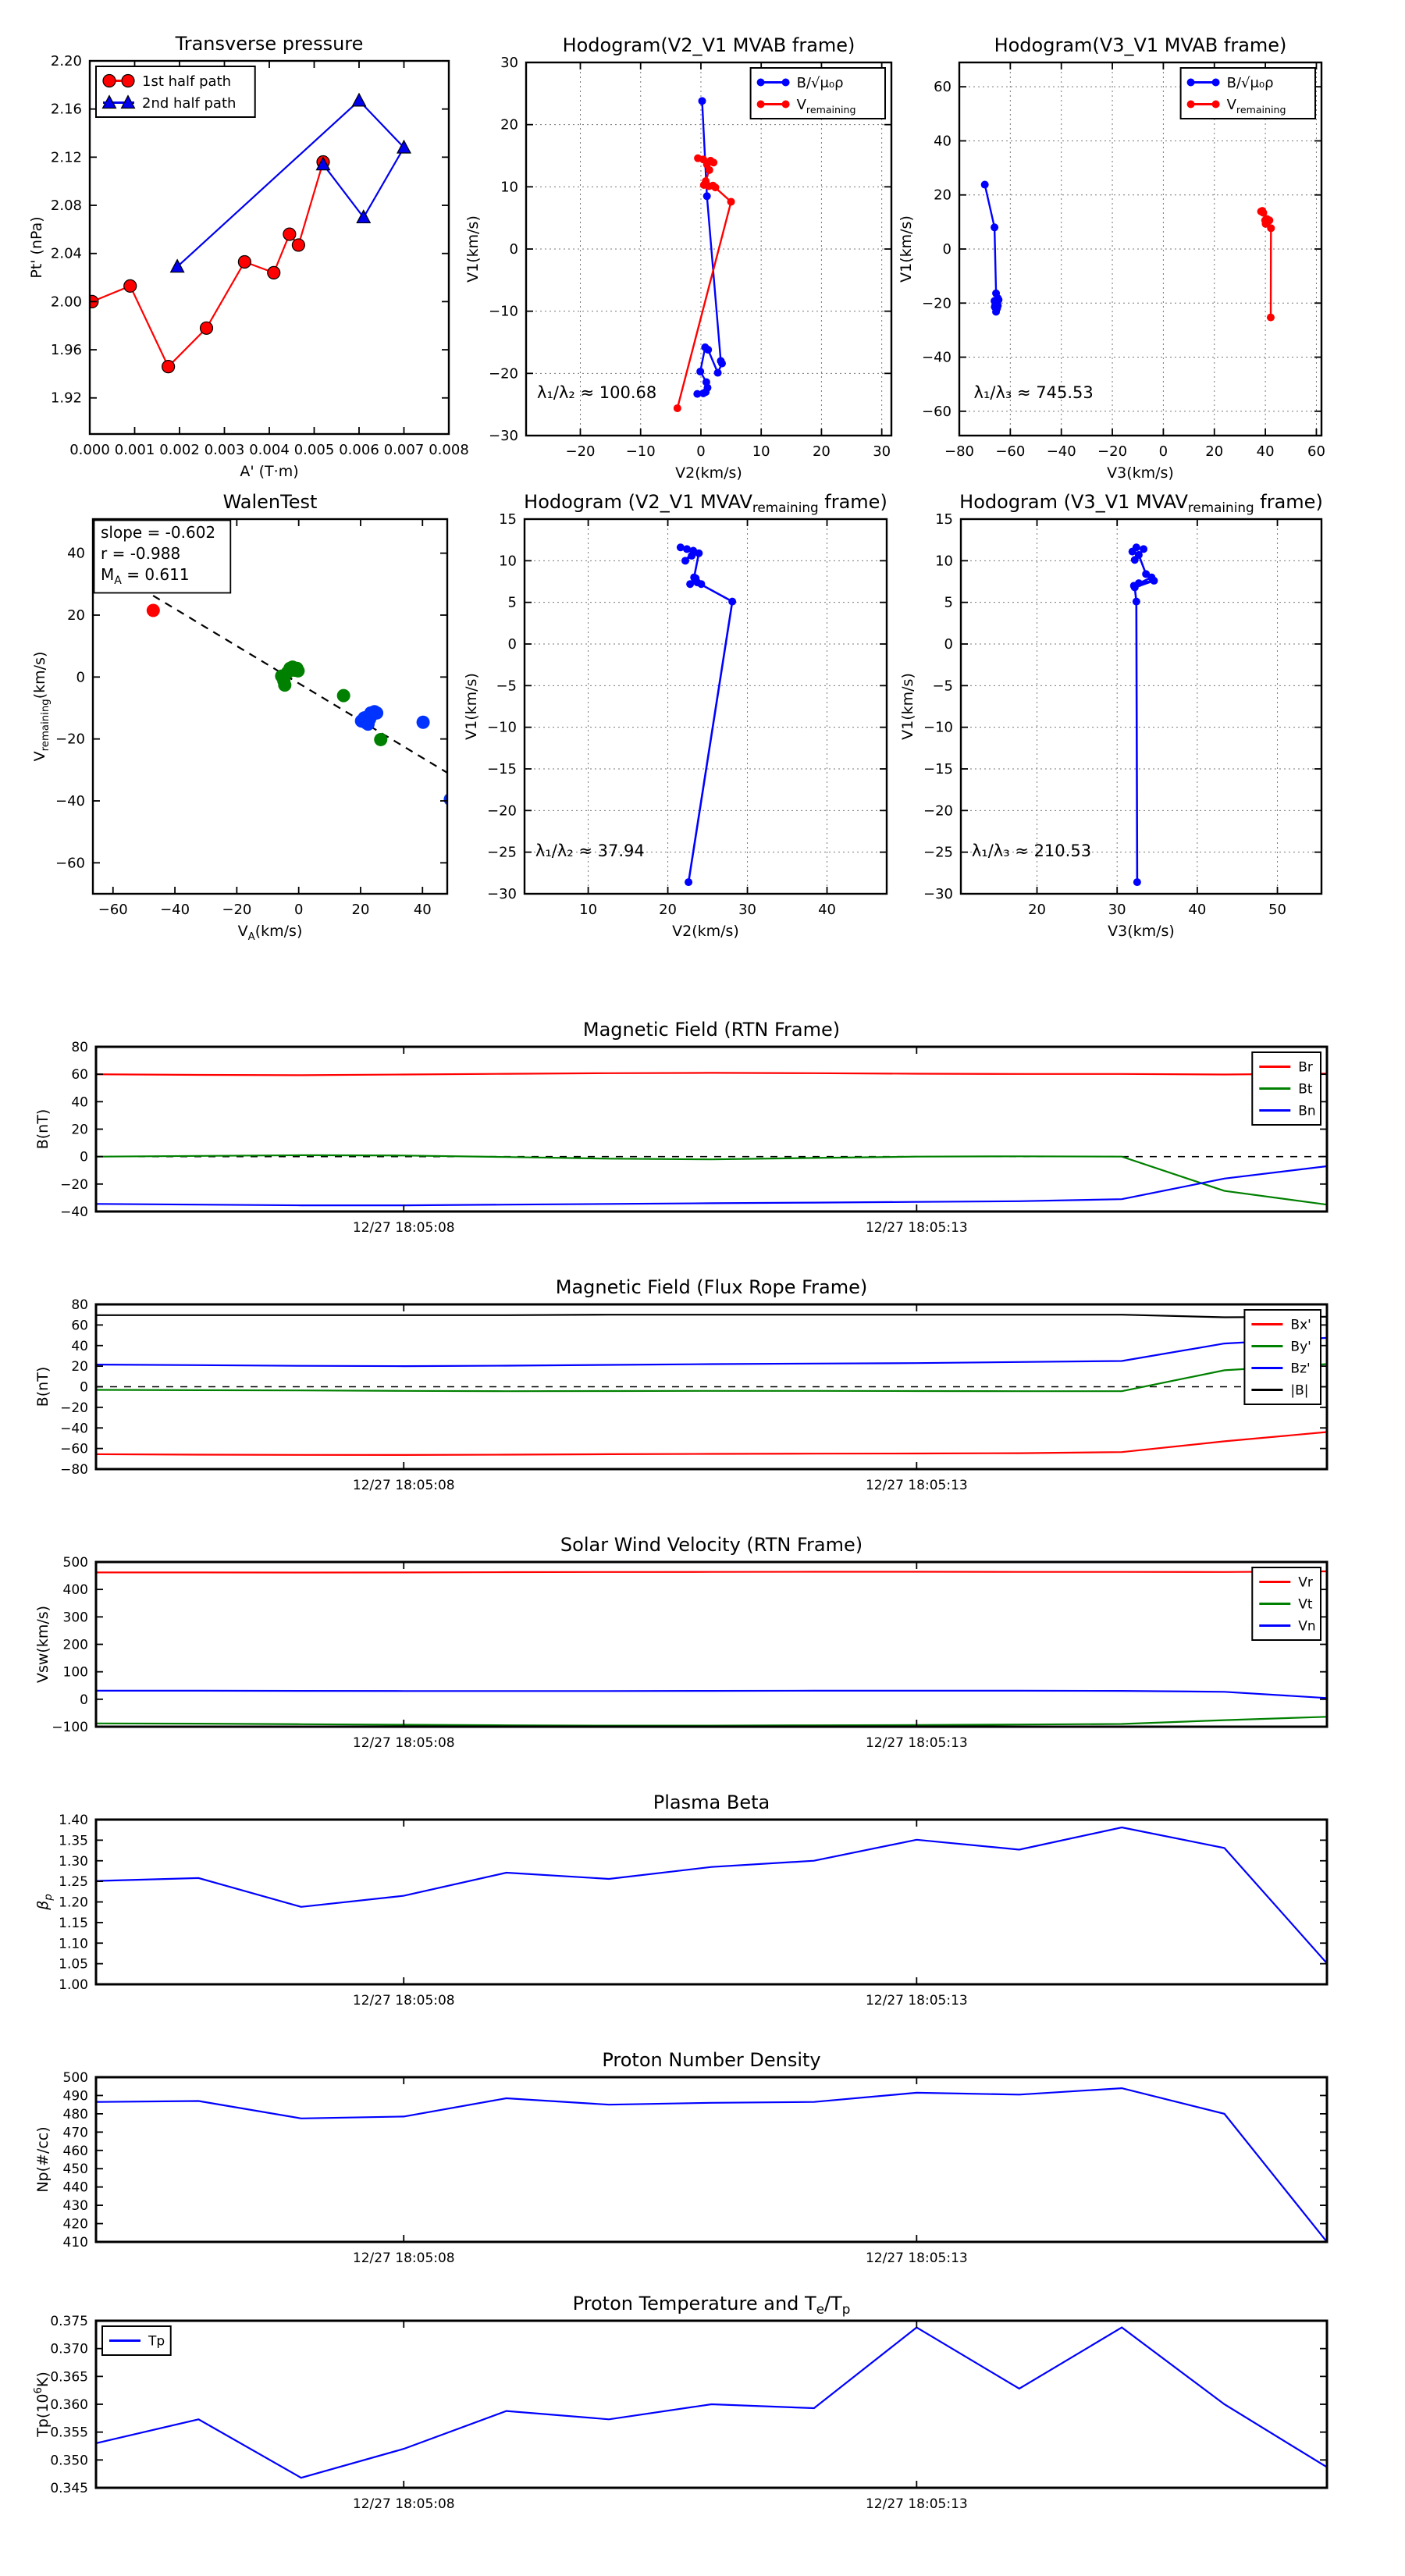  What do you see at coordinates (69, 2349) in the screenshot?
I see `y-tick-label: 0.370` at bounding box center [69, 2349].